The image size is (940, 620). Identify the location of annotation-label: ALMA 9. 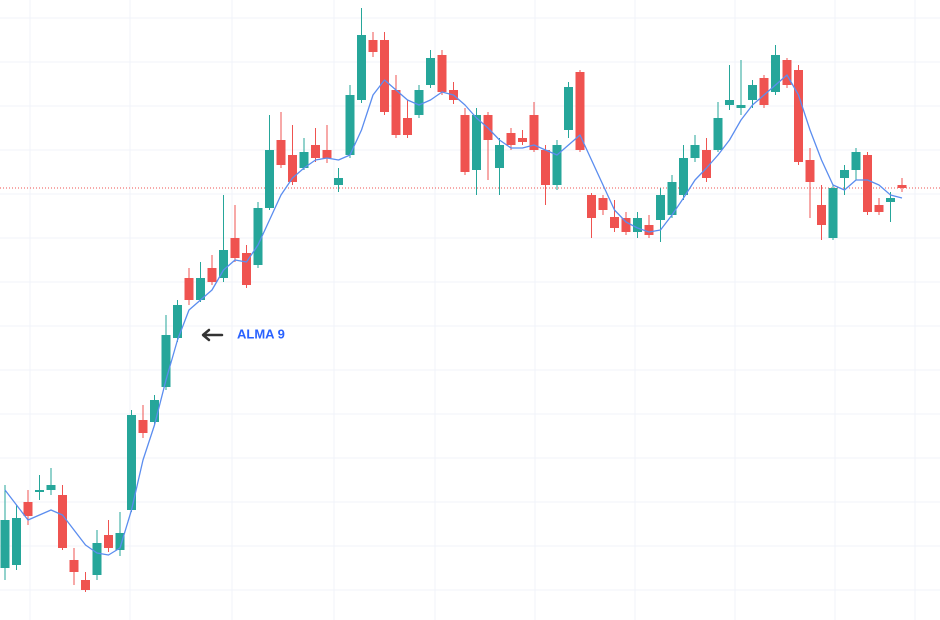
(261, 333).